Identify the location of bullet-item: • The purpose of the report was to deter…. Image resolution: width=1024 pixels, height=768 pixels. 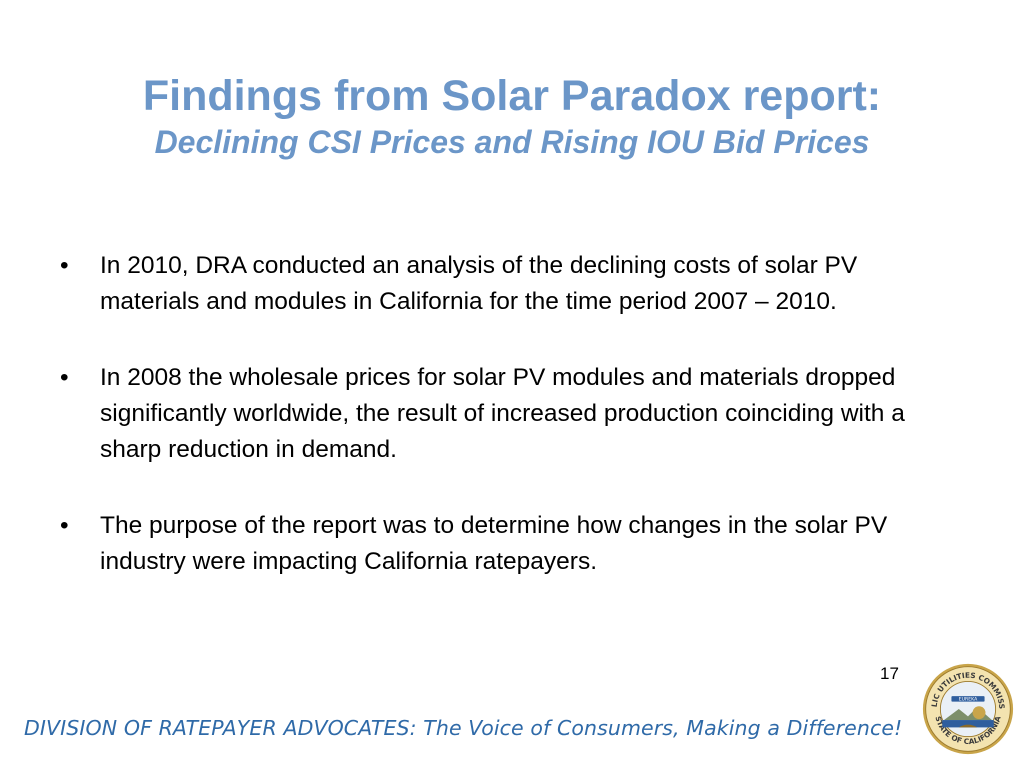
(506, 544).